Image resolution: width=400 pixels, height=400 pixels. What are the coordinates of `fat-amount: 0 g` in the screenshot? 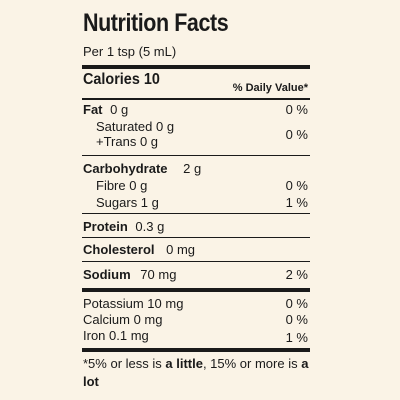 It's located at (119, 109).